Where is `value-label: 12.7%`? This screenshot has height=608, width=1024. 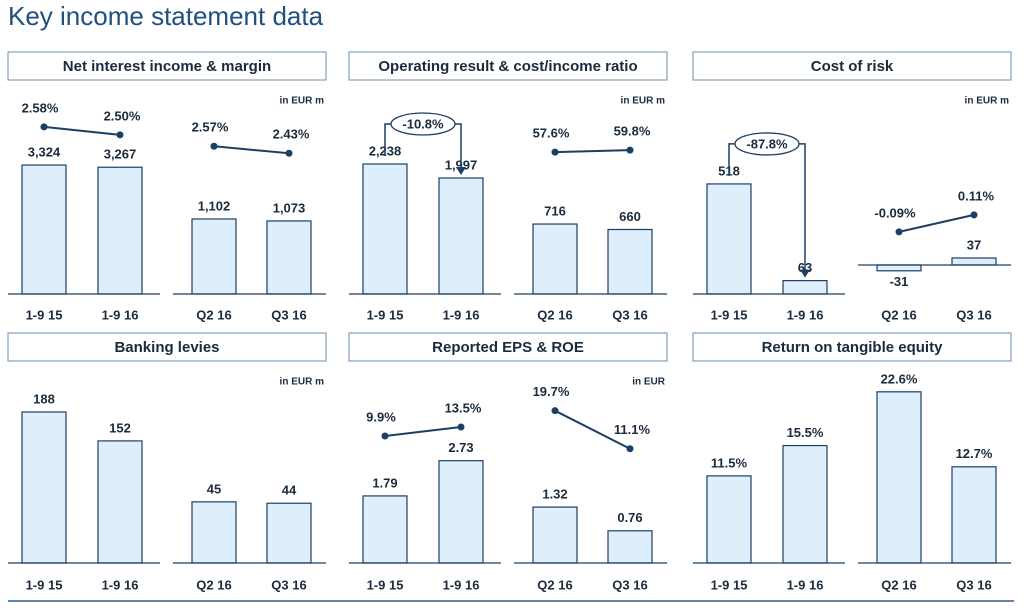
value-label: 12.7% is located at coordinates (974, 453).